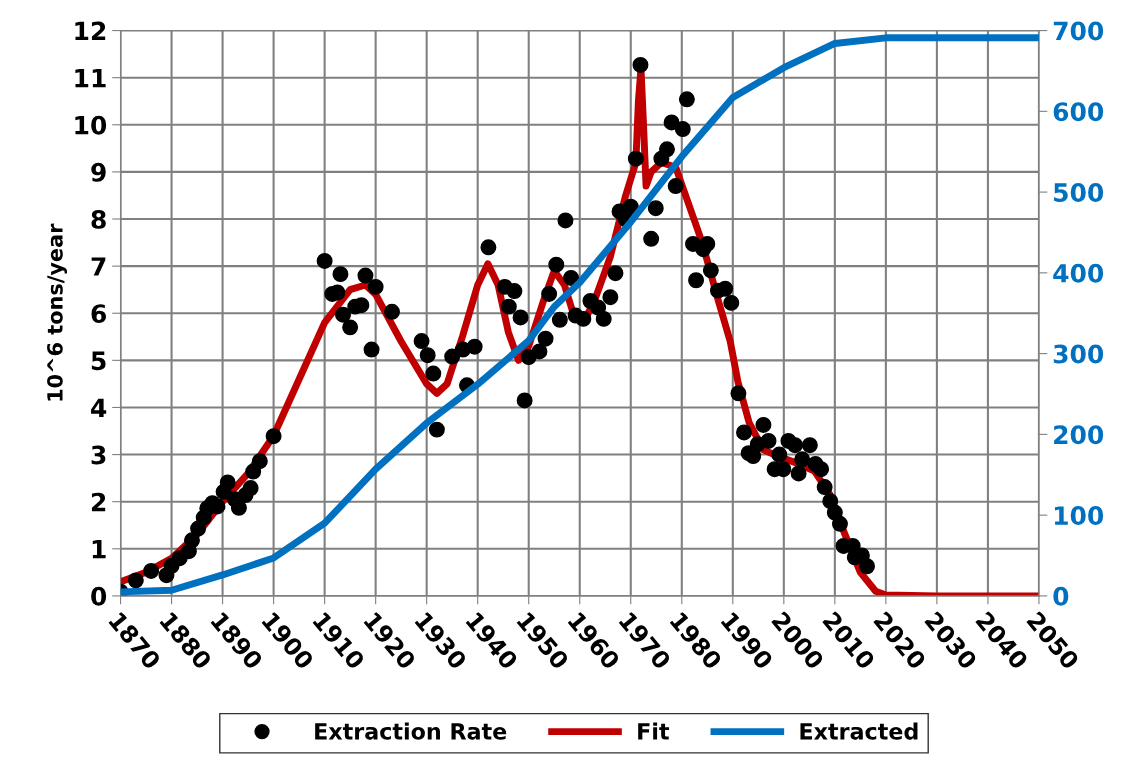 The height and width of the screenshot is (764, 1148). What do you see at coordinates (99, 596) in the screenshot?
I see `y-tick-label: 0` at bounding box center [99, 596].